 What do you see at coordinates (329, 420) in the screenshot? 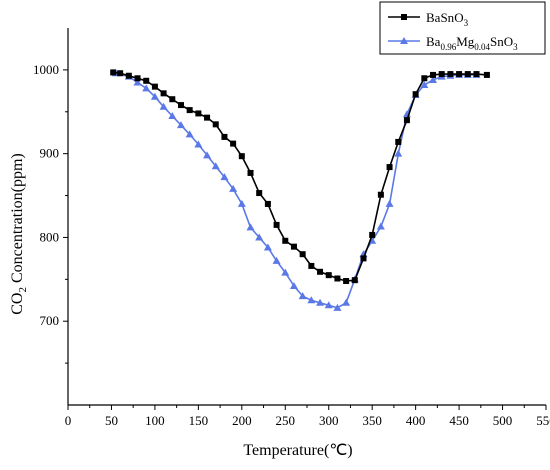
I see `x-tick-label: 300` at bounding box center [329, 420].